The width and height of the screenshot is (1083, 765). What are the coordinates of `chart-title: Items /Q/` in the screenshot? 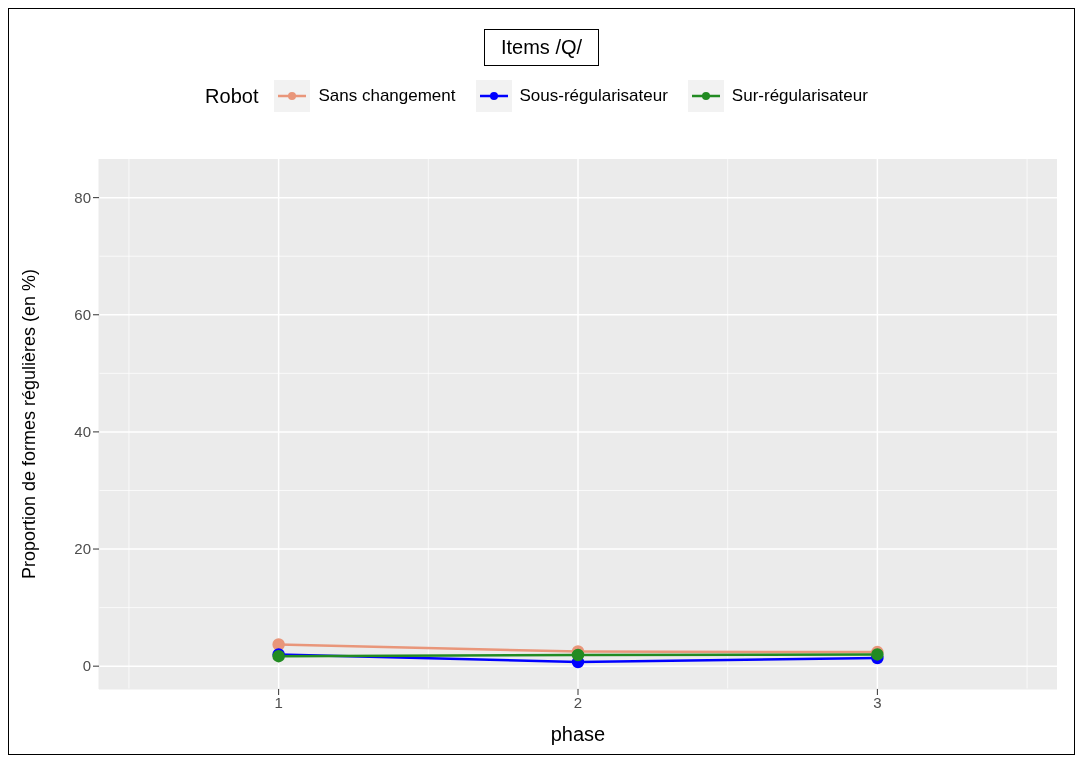 It's located at (541, 47).